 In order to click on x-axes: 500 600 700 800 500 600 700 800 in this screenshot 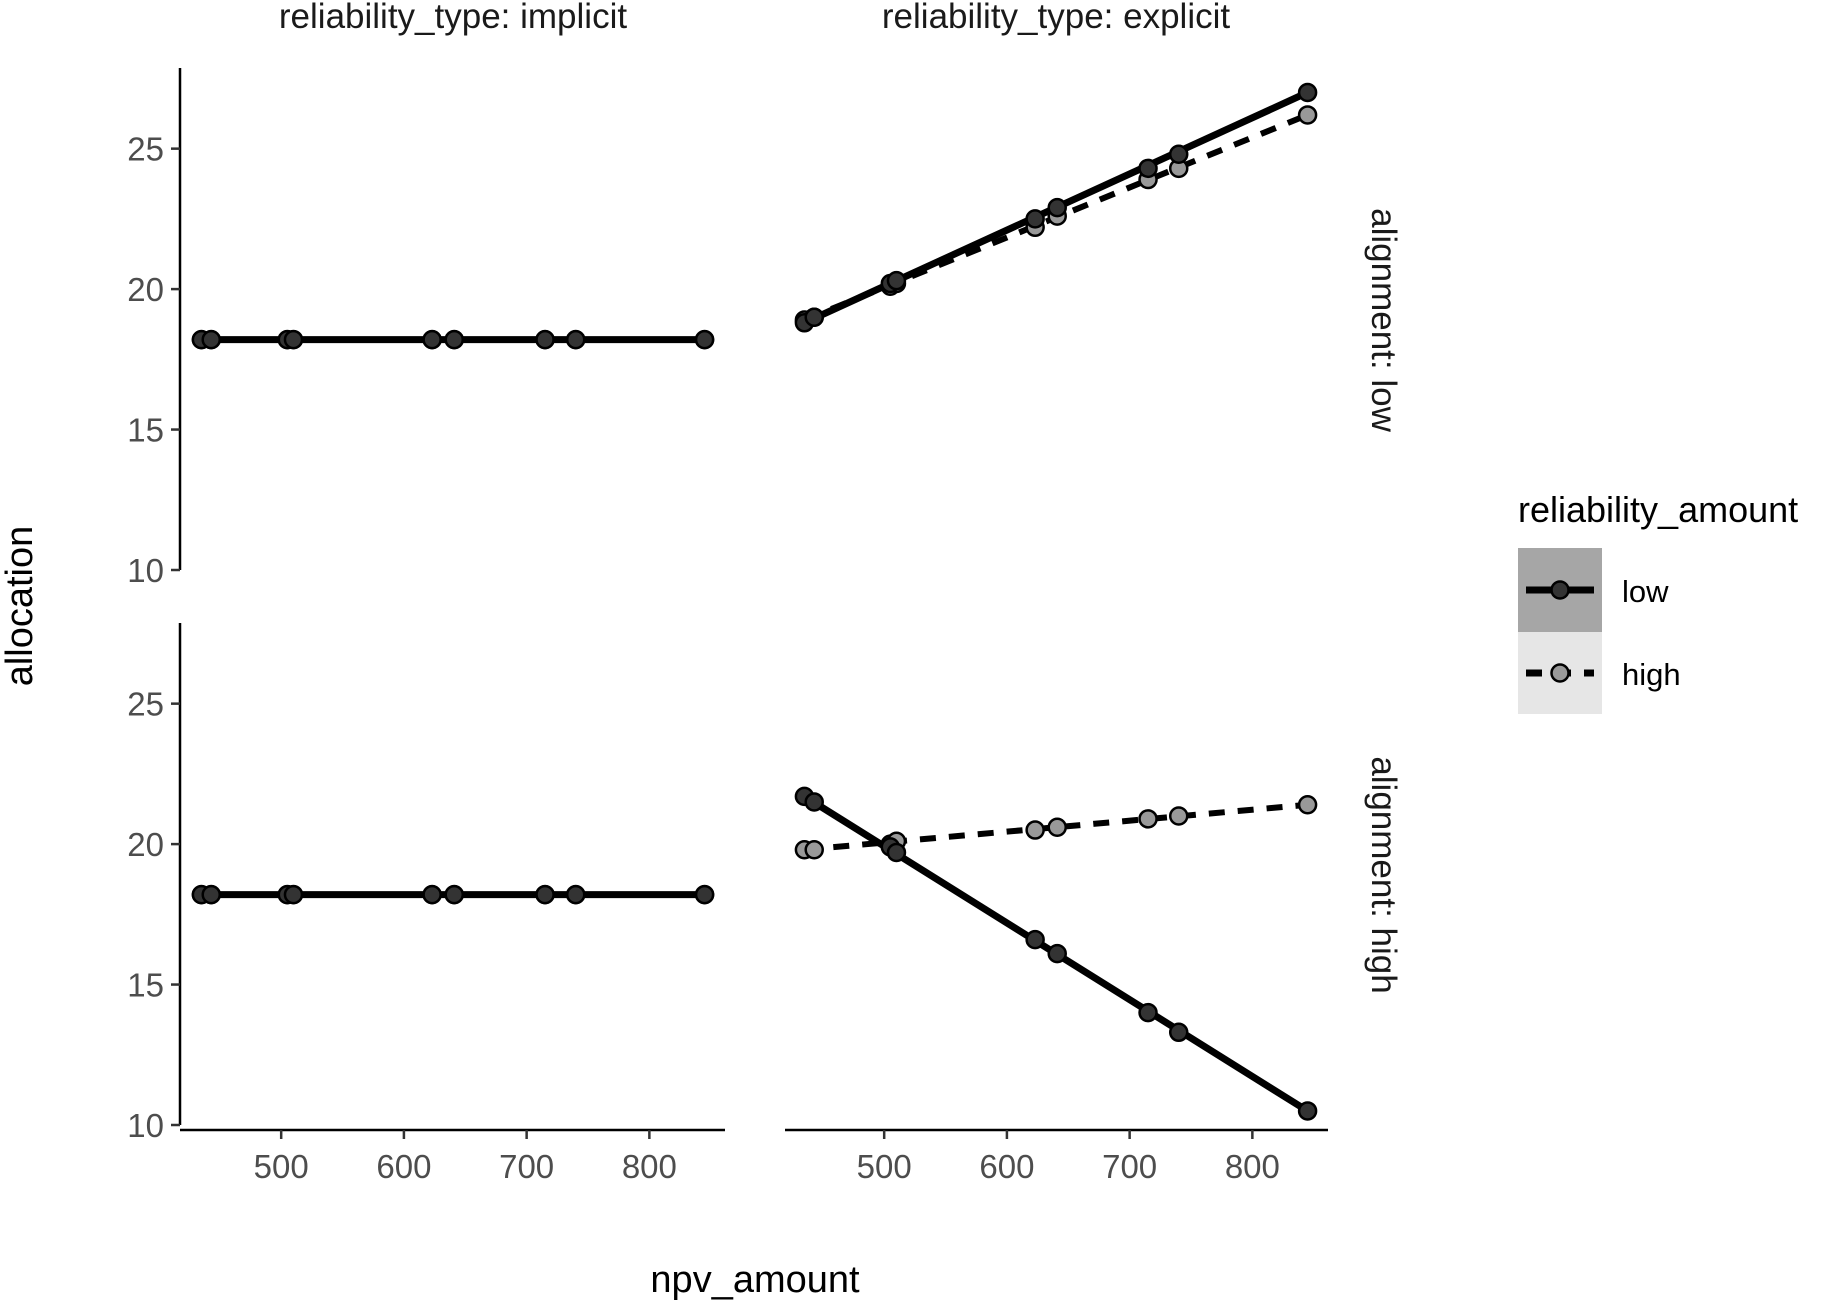, I will do `click(754, 1156)`.